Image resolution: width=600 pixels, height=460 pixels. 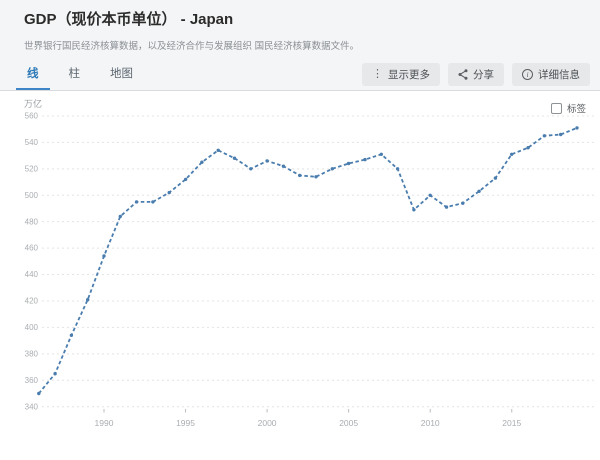 What do you see at coordinates (32, 248) in the screenshot?
I see `svg-text: 460` at bounding box center [32, 248].